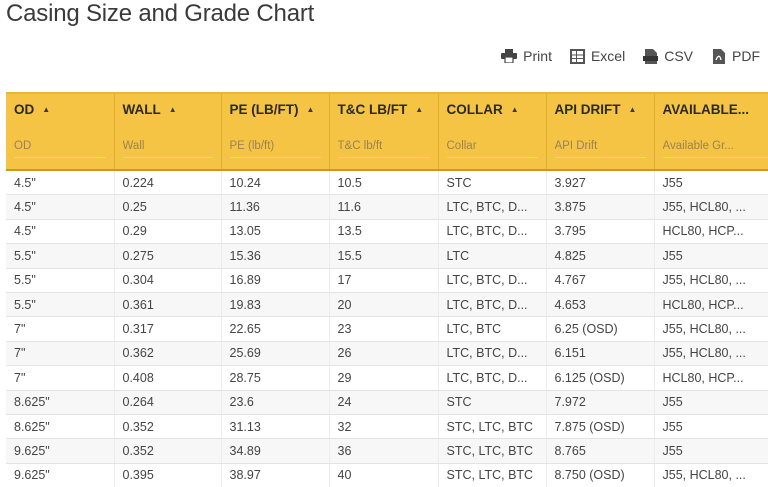 This screenshot has width=768, height=487. I want to click on pdf-button: PDF, so click(735, 56).